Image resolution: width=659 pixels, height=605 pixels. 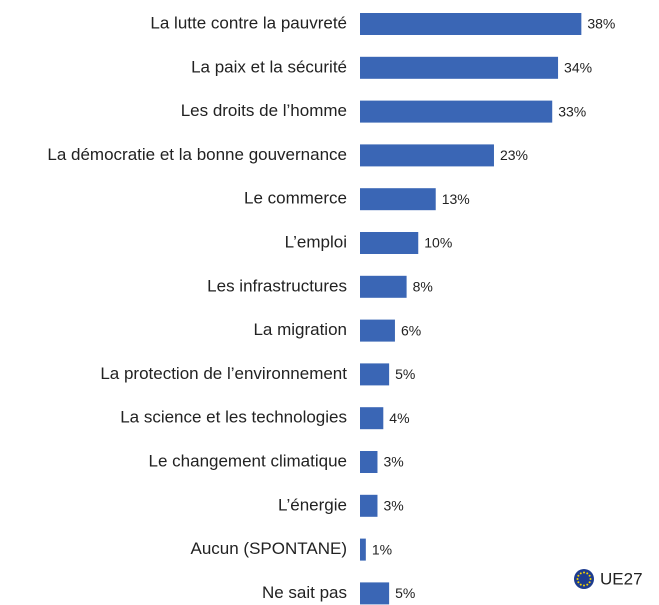 What do you see at coordinates (316, 241) in the screenshot?
I see `category-label: L’emploi` at bounding box center [316, 241].